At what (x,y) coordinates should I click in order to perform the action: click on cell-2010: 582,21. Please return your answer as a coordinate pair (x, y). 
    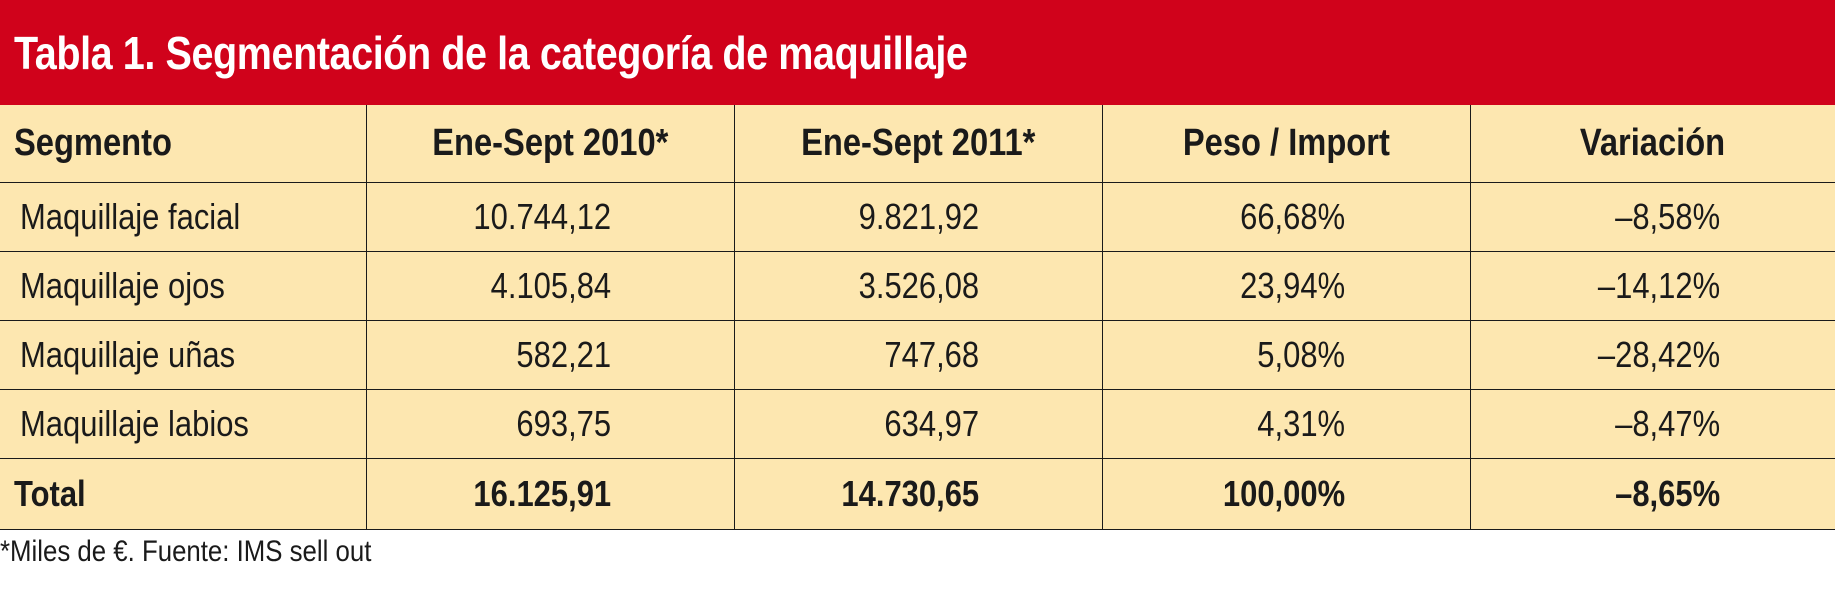
    Looking at the image, I should click on (549, 355).